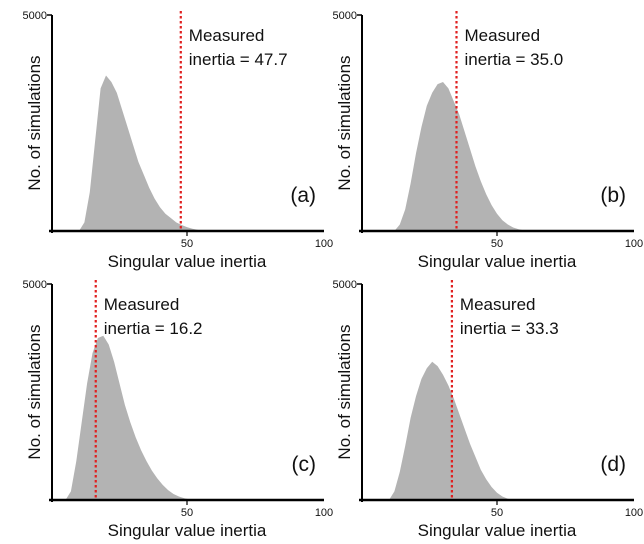 The height and width of the screenshot is (544, 644). What do you see at coordinates (303, 195) in the screenshot?
I see `panel-label: (a)` at bounding box center [303, 195].